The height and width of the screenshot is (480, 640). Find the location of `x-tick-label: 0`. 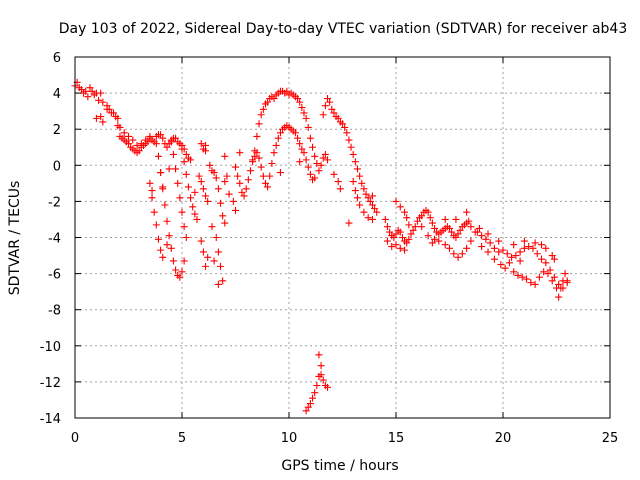

x-tick-label: 0 is located at coordinates (75, 438).